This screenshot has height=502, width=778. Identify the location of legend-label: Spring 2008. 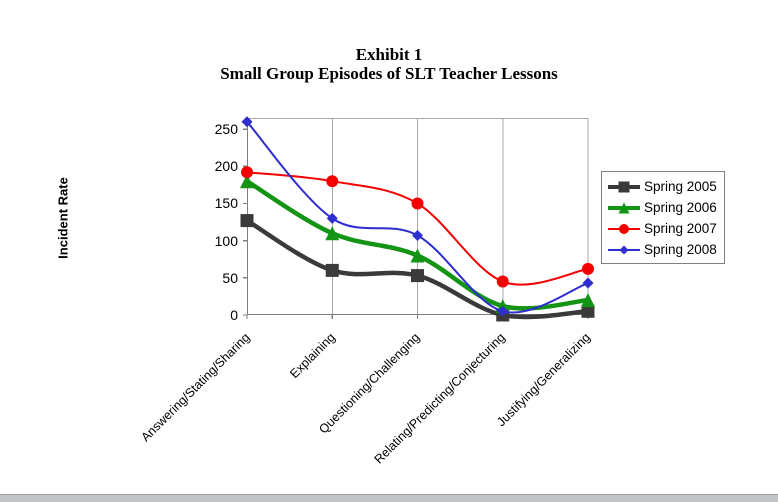
(680, 249).